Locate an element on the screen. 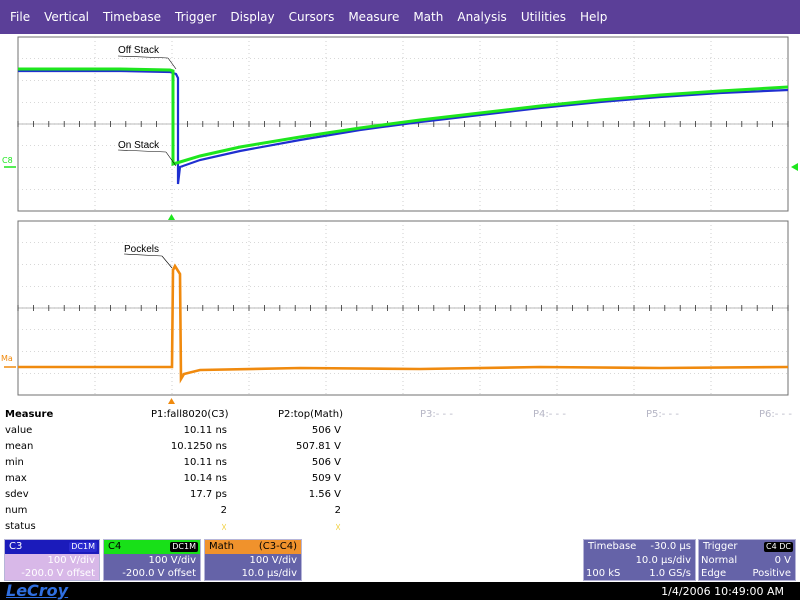 The image size is (800, 600). measure-row-mean: mean 10.1250 ns 507.81 V is located at coordinates (400, 449).